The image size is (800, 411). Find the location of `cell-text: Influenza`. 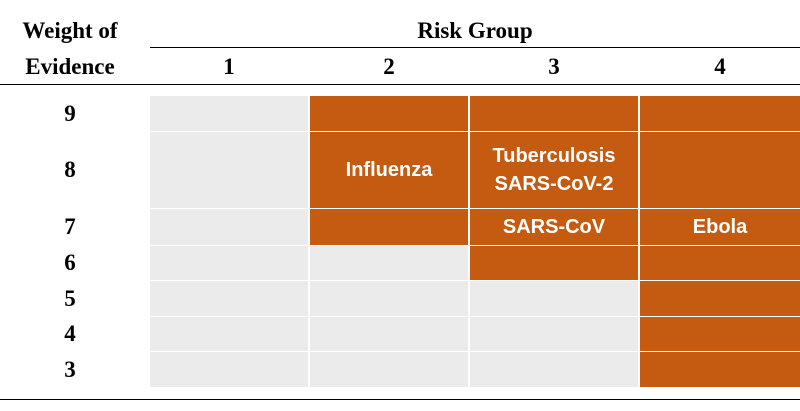

cell-text: Influenza is located at coordinates (389, 170).